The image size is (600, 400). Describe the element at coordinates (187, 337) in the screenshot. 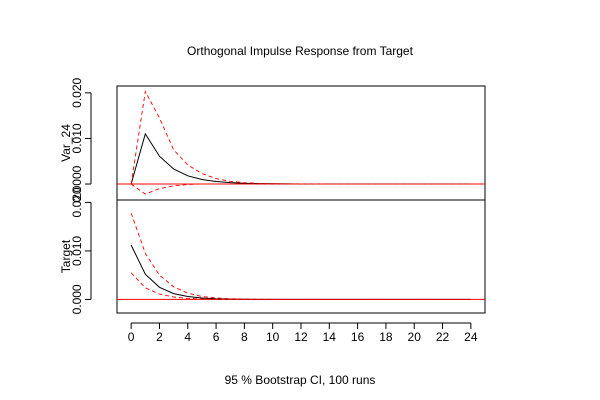

I see `x-tick-label: 4` at that location.